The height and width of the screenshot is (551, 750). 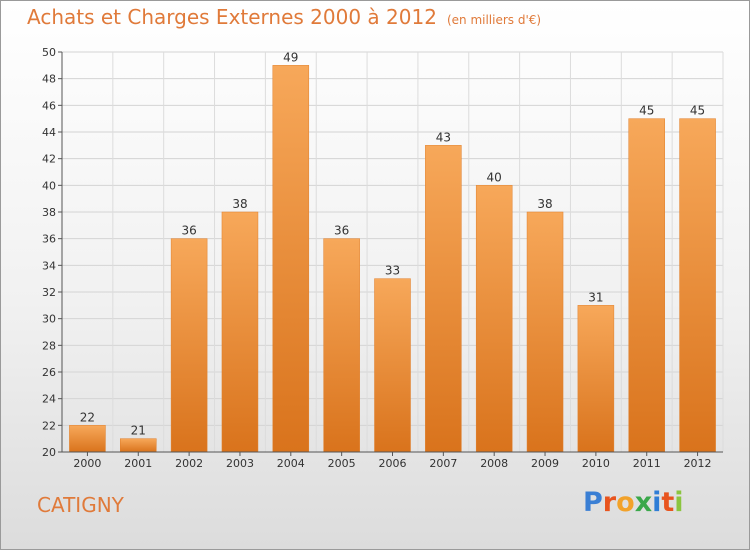 I want to click on bar-2006, so click(x=392, y=365).